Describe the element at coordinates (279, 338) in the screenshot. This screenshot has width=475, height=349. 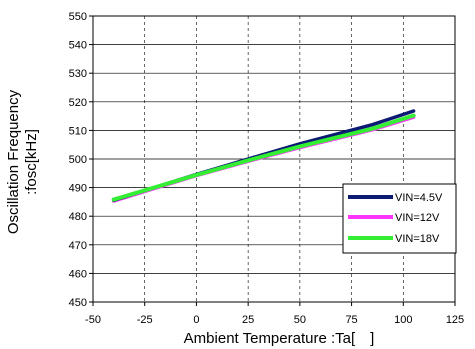
I see `x-axis-title: Ambient Temperature :Ta[ ]` at that location.